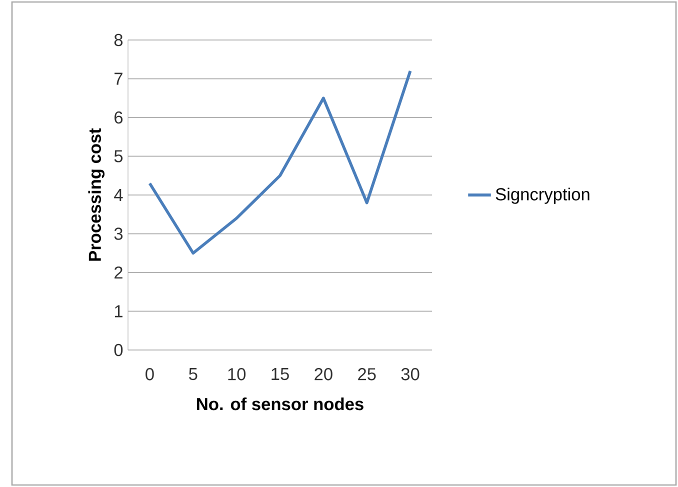  What do you see at coordinates (280, 162) in the screenshot?
I see `line-series` at bounding box center [280, 162].